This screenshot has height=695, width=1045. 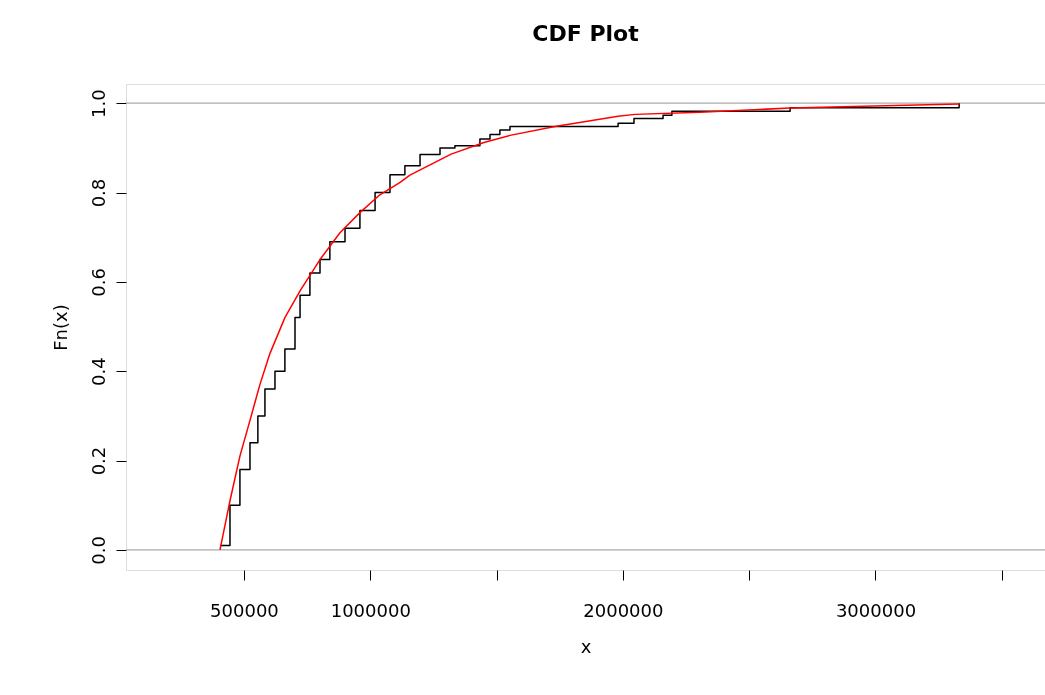 What do you see at coordinates (586, 646) in the screenshot?
I see `x-axis-title: x` at bounding box center [586, 646].